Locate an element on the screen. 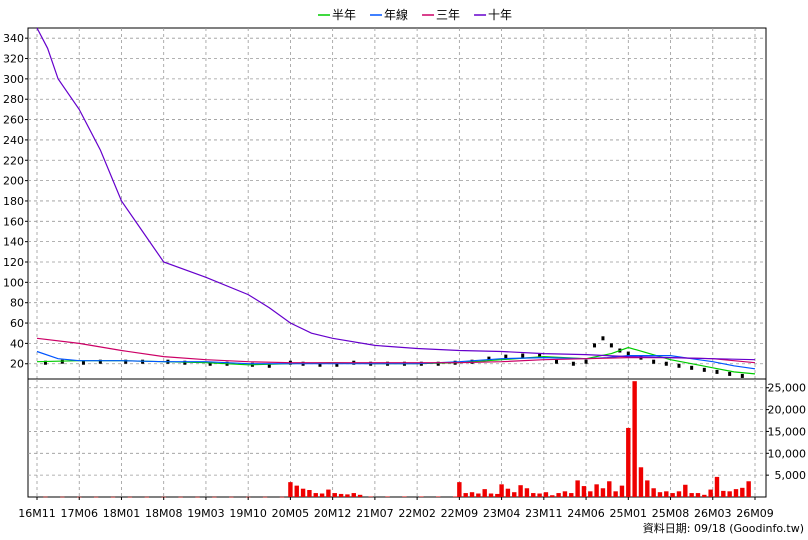 The width and height of the screenshot is (808, 540). price-tick-label-3: 80 is located at coordinates (17, 303).